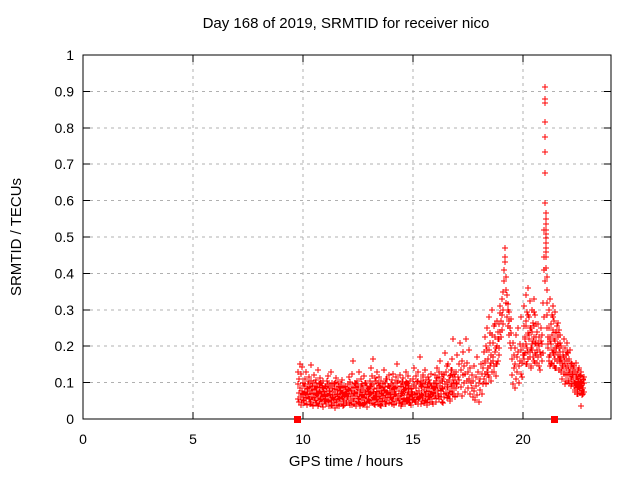  What do you see at coordinates (303, 439) in the screenshot?
I see `x-tick-label: 10` at bounding box center [303, 439].